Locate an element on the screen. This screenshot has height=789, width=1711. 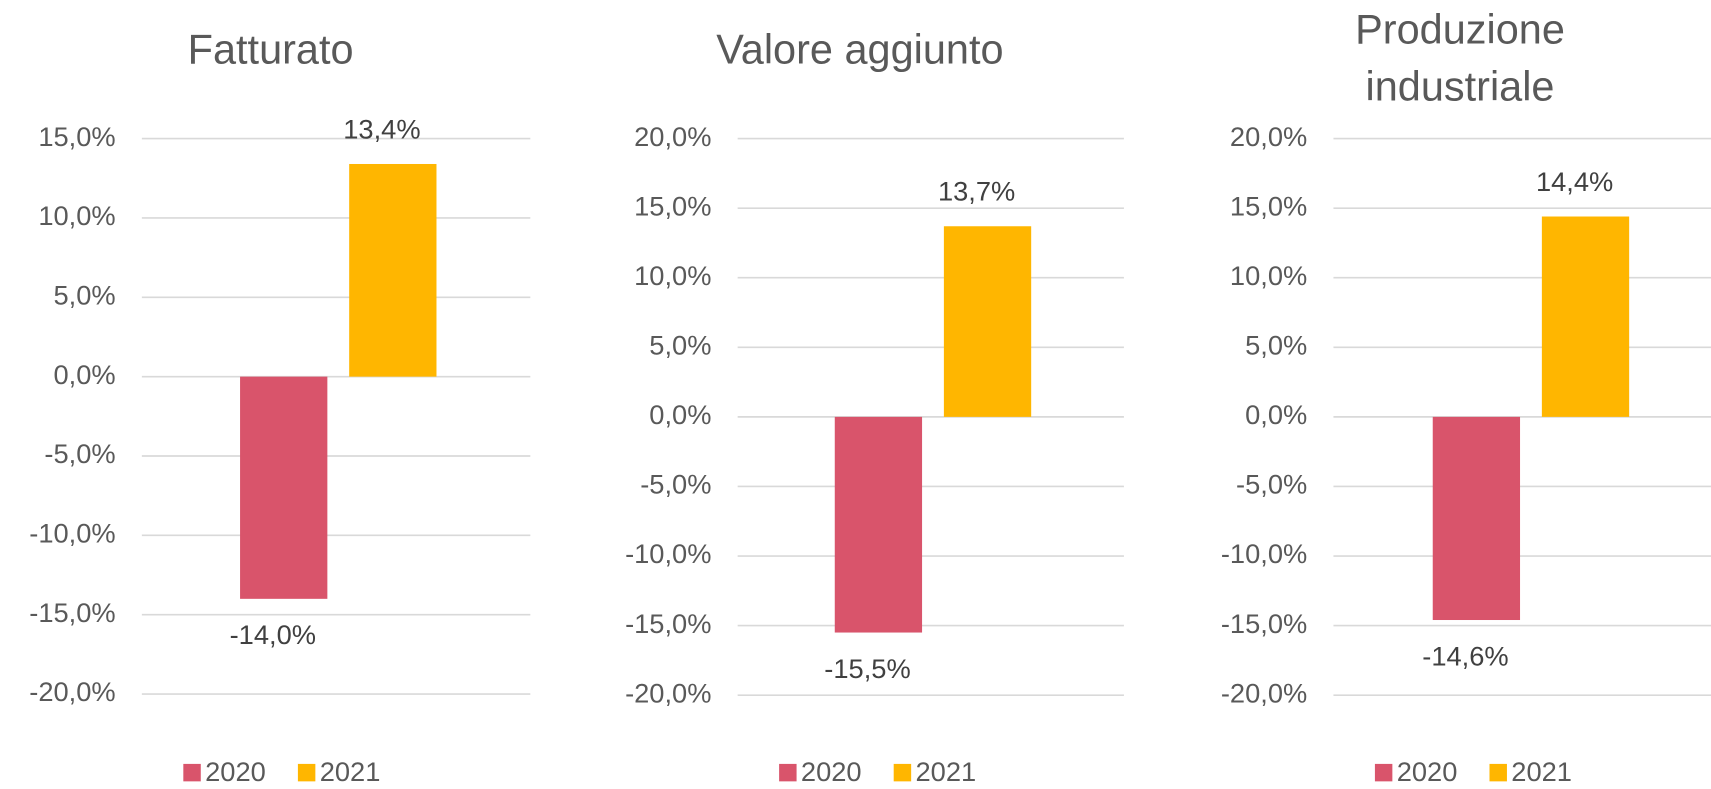
chart-title: Produzione is located at coordinates (1460, 29).